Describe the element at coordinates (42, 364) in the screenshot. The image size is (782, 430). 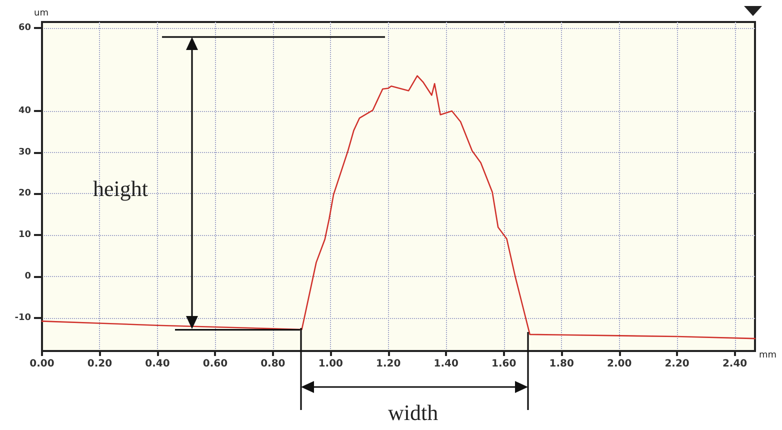
I see `x-tick-label: 0.00` at that location.